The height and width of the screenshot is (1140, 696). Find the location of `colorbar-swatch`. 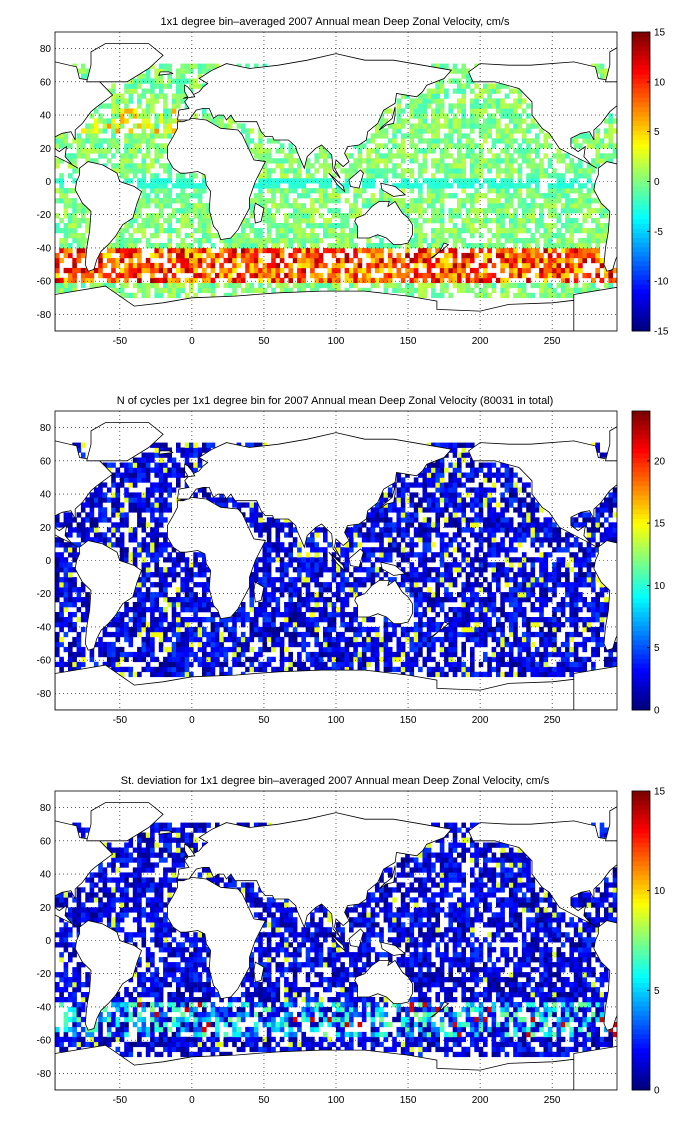

colorbar-swatch is located at coordinates (641, 212).